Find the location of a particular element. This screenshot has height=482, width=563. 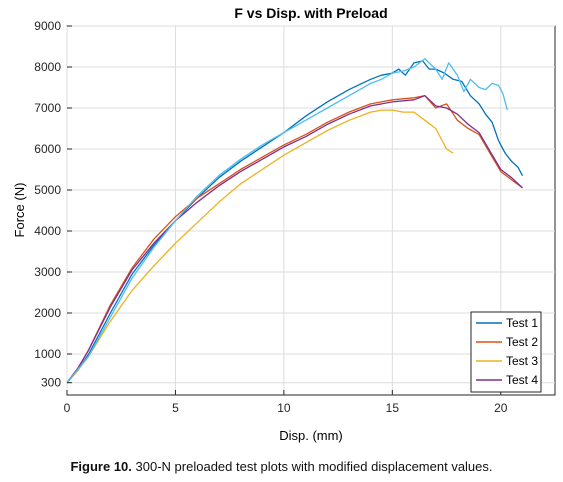

y-axis-label: Force (N) is located at coordinates (19, 210).